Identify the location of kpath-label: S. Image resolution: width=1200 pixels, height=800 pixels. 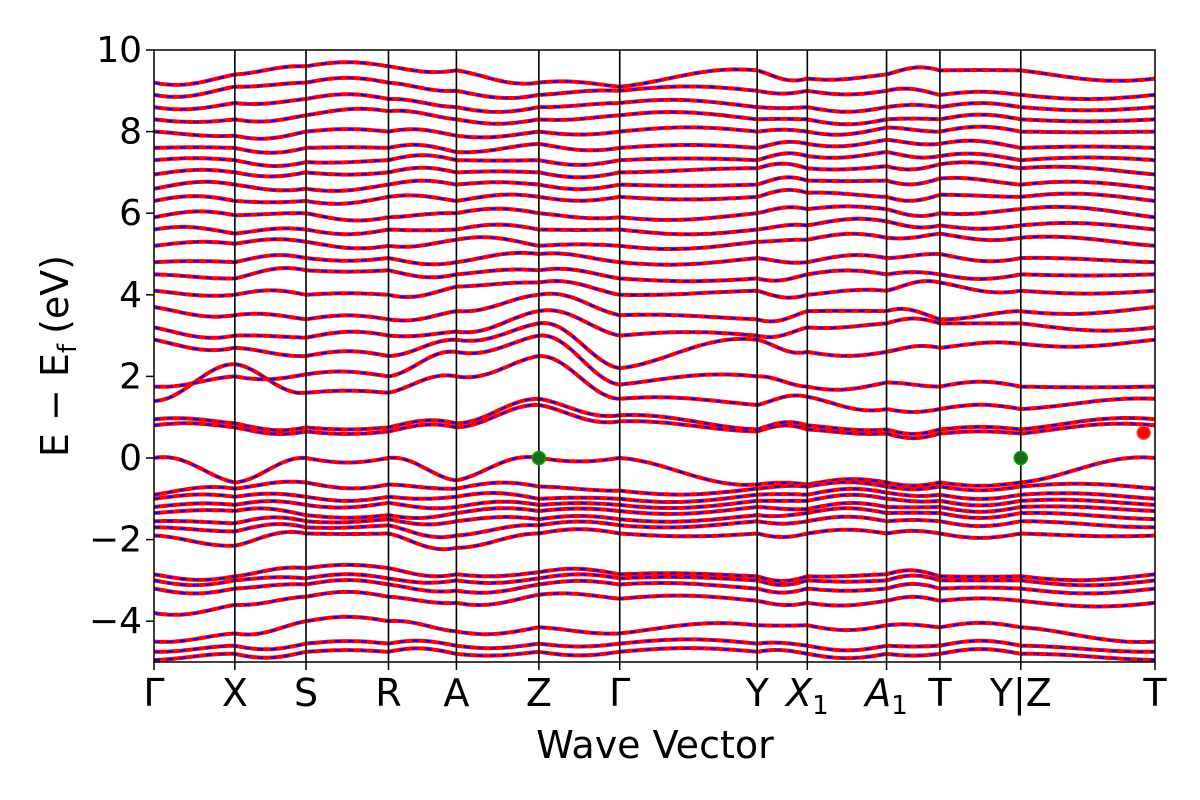
(306, 693).